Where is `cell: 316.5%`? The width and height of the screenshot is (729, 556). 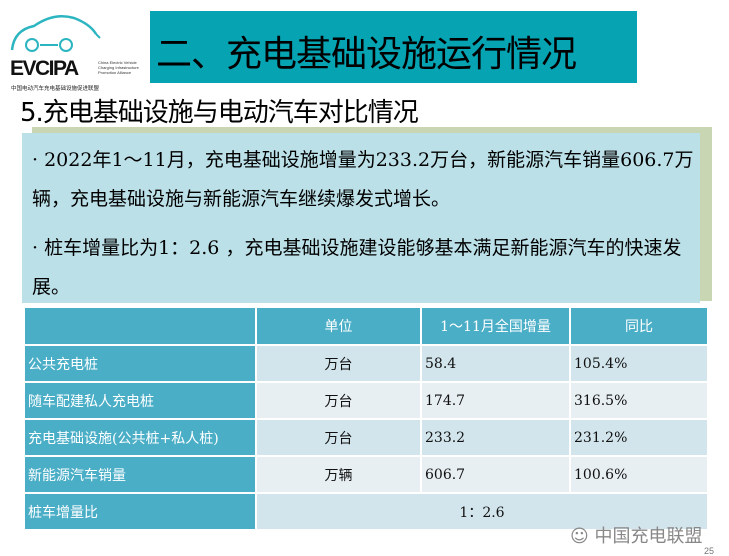
cell: 316.5% is located at coordinates (639, 400).